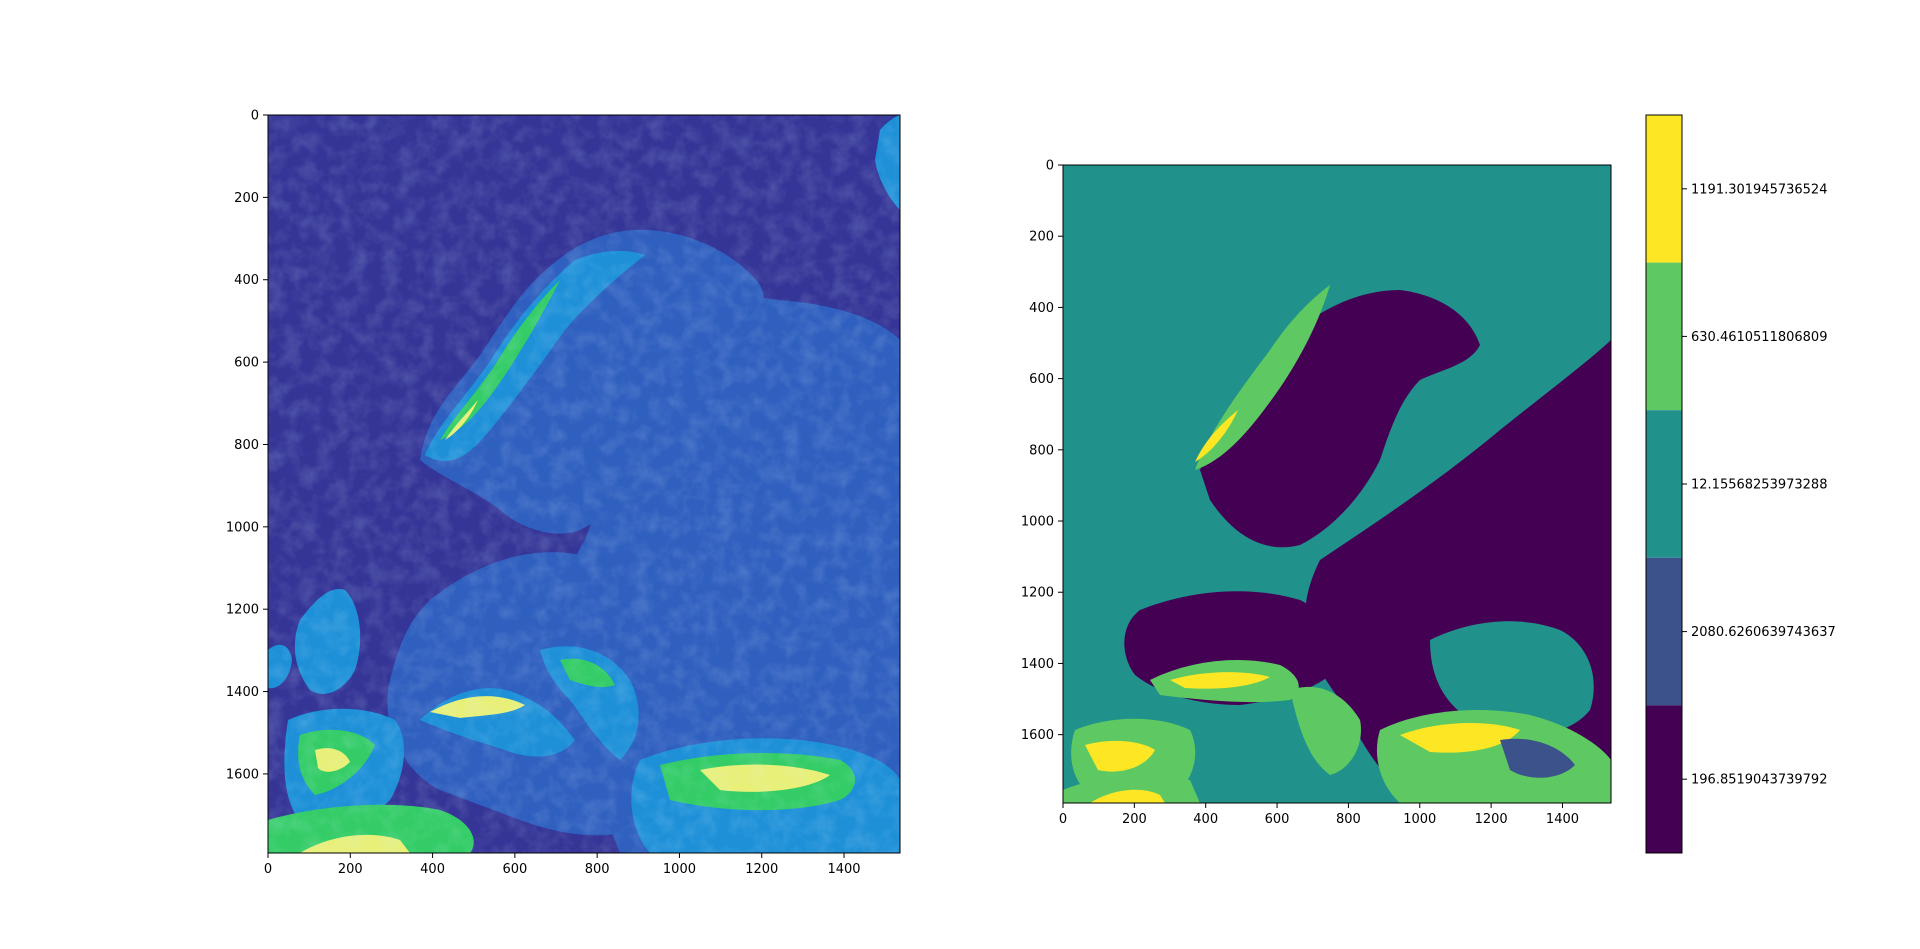 Image resolution: width=1920 pixels, height=949 pixels. Describe the element at coordinates (1063, 819) in the screenshot. I see `classified-x-tick-label: 0` at that location.